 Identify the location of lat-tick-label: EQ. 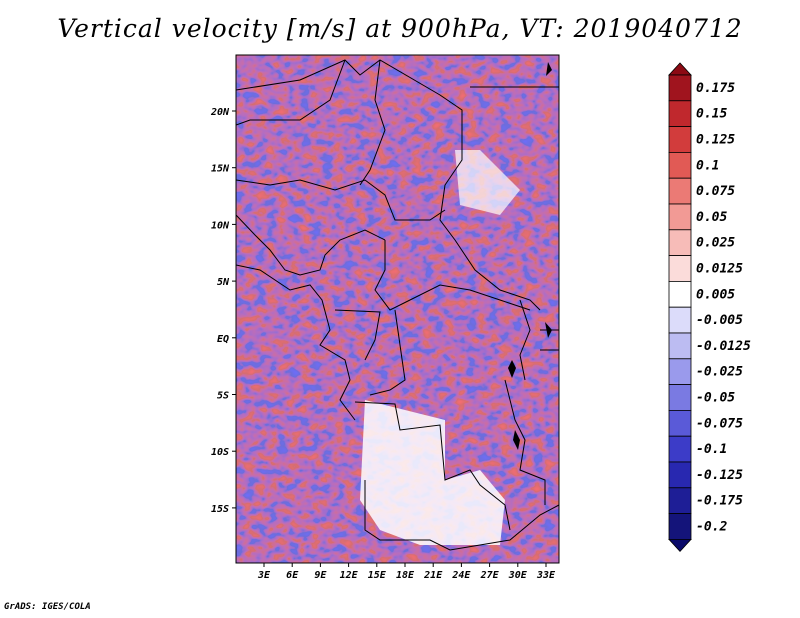
(223, 339).